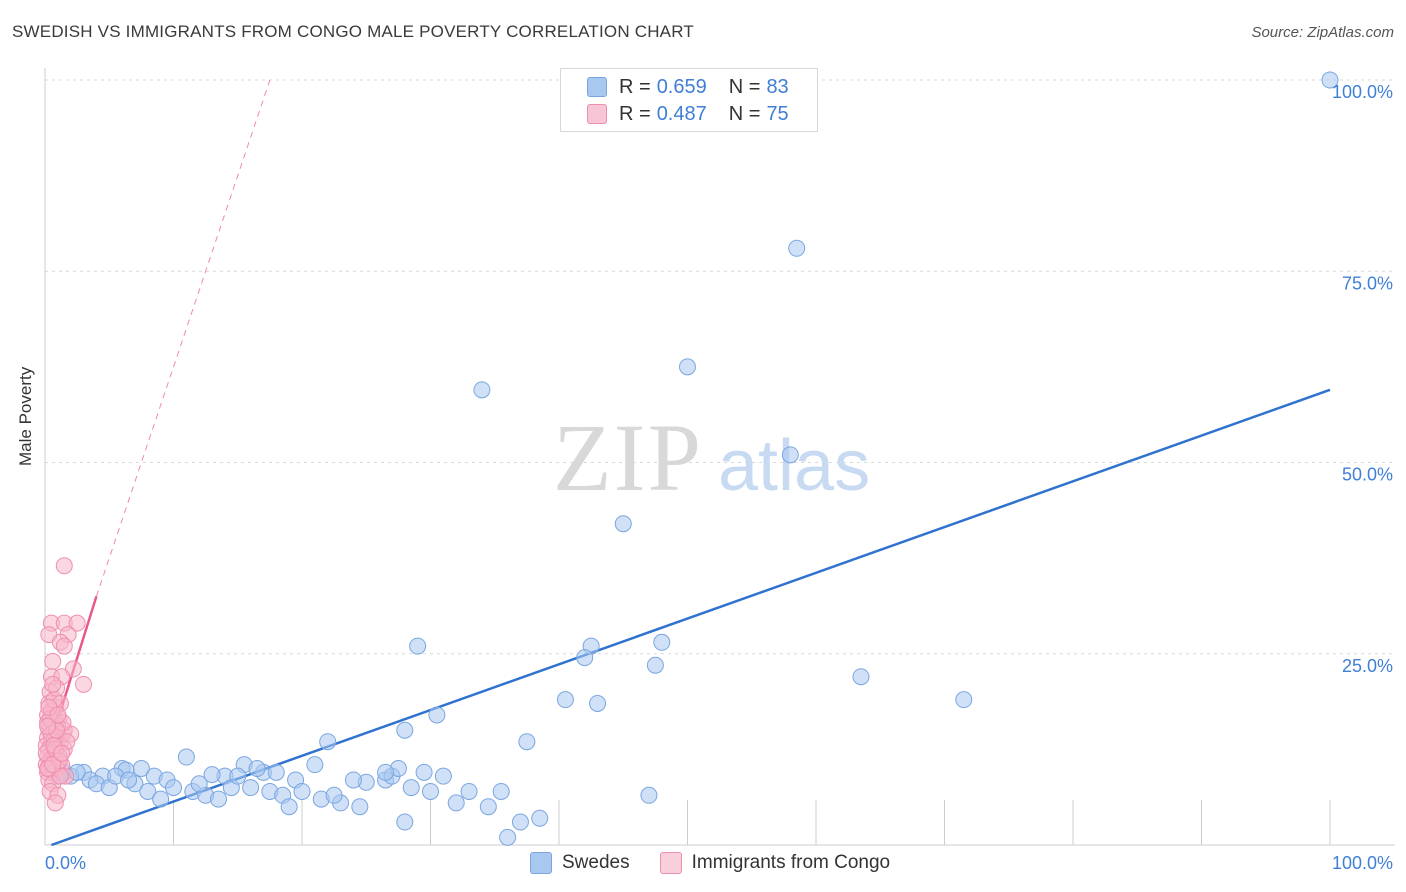  What do you see at coordinates (596, 862) in the screenshot?
I see `legend-label-swedes: Swedes` at bounding box center [596, 862].